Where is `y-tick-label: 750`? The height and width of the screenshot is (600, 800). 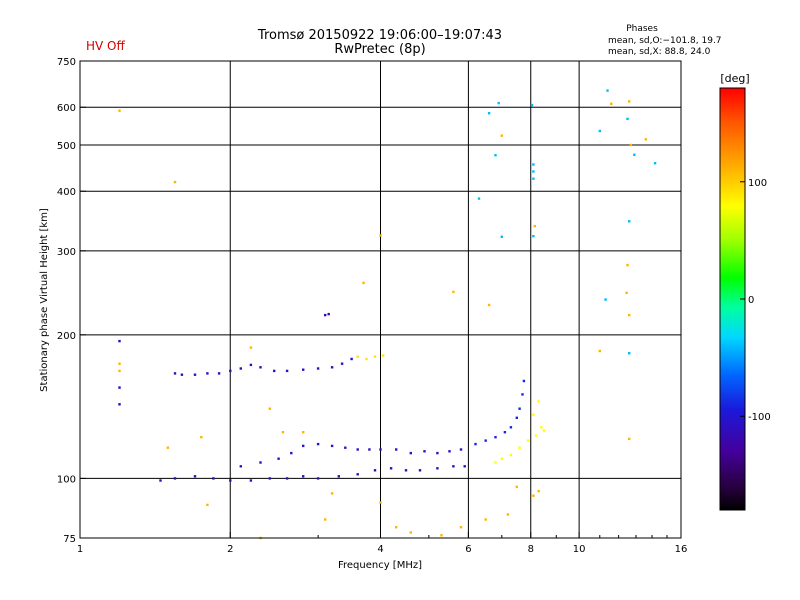 y-tick-label: 750 is located at coordinates (66, 62).